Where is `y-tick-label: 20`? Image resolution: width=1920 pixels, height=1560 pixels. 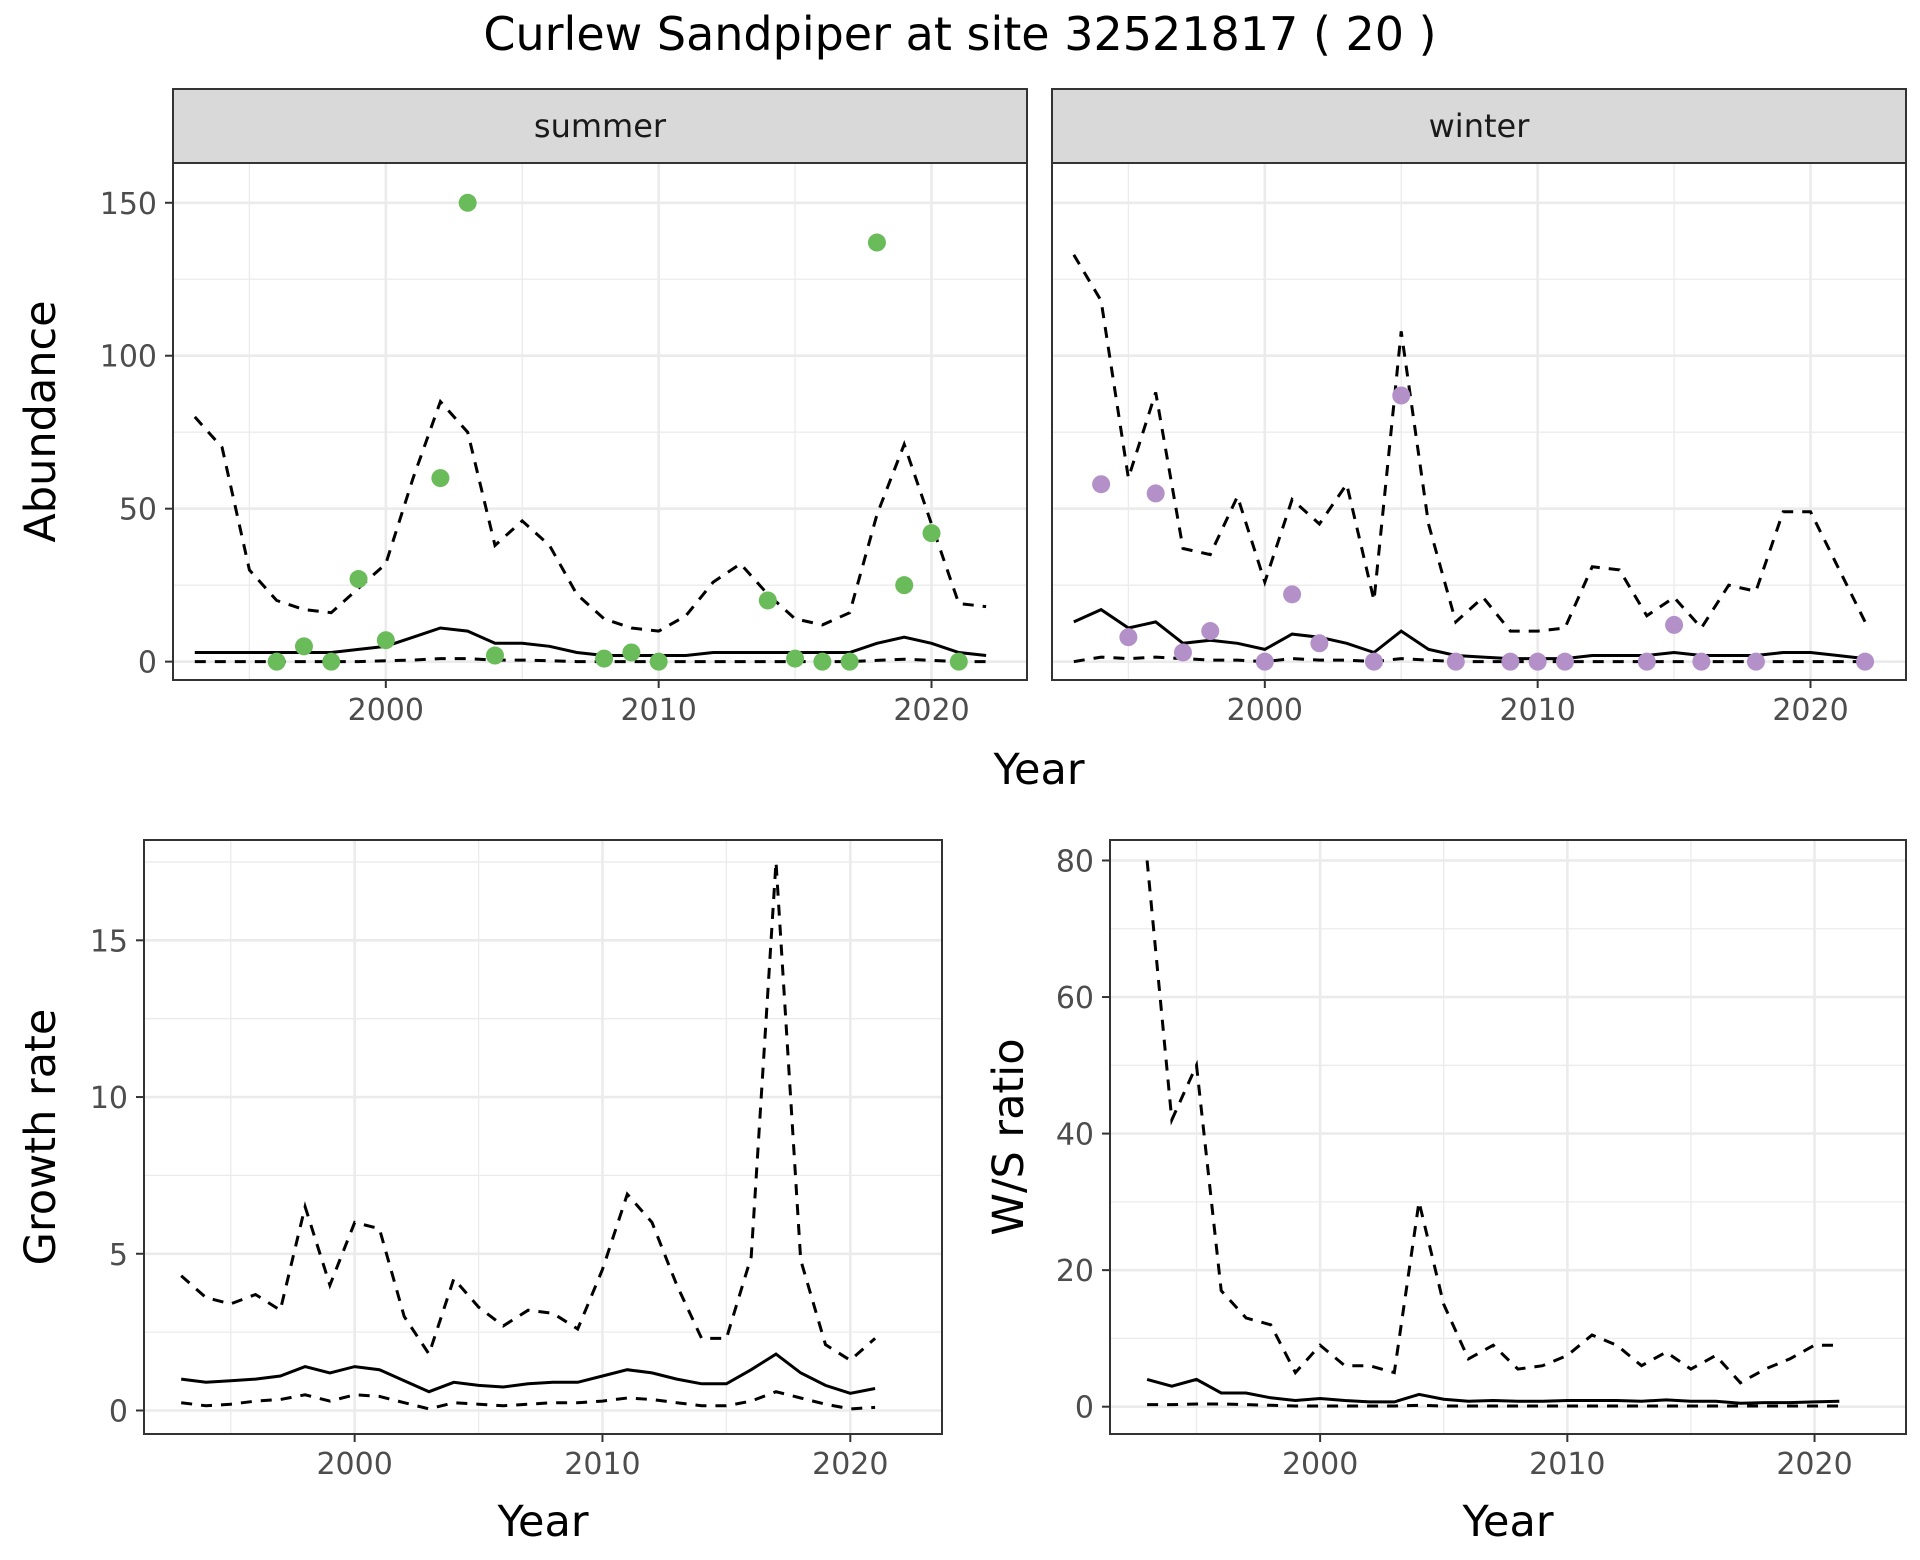
y-tick-label: 20 is located at coordinates (1075, 1271).